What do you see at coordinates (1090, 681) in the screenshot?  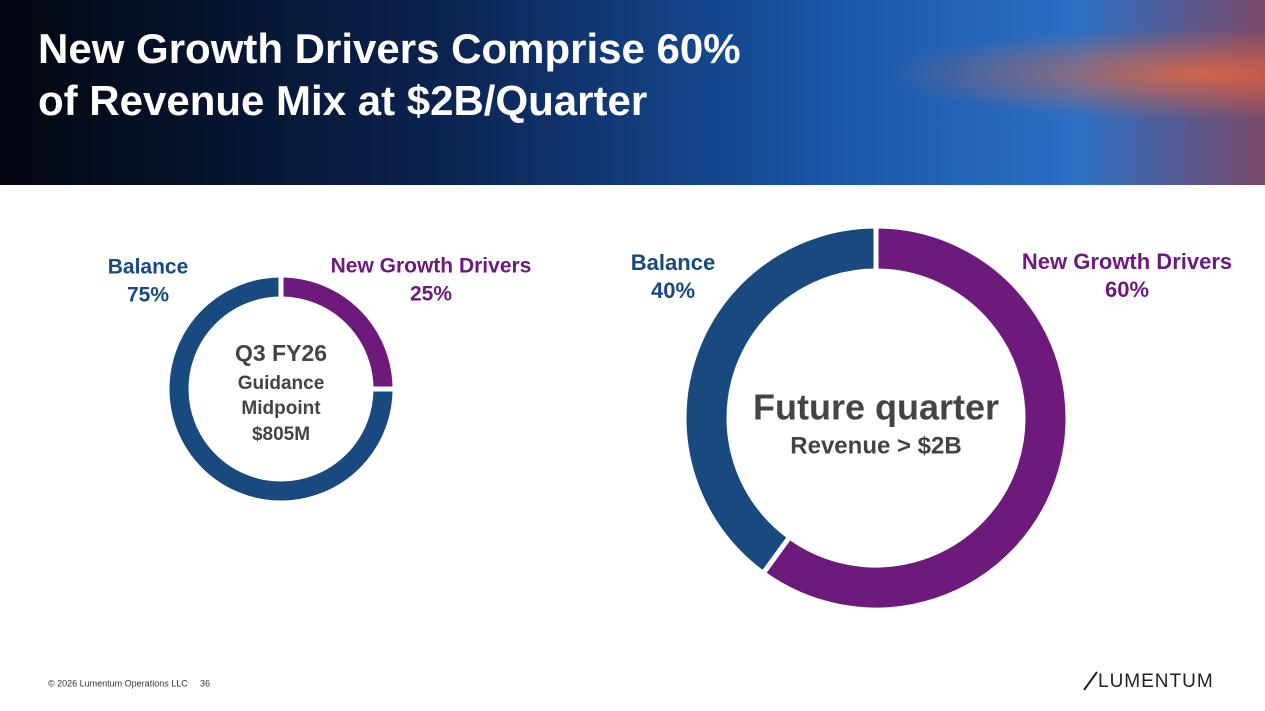 I see `logo-mark` at bounding box center [1090, 681].